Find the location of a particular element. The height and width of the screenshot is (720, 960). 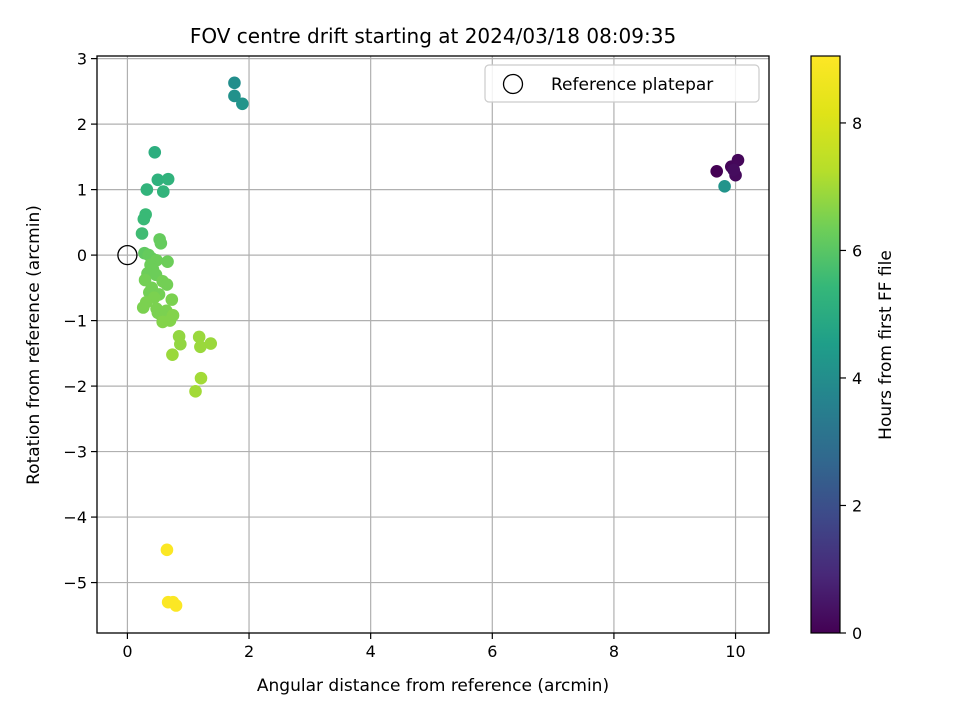

colorbar-tick-label: 0 is located at coordinates (857, 633).